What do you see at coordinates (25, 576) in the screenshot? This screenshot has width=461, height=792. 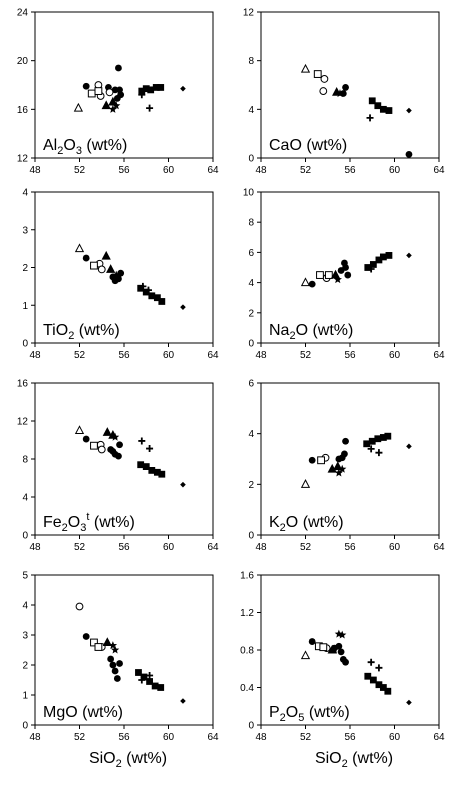 I see `y-tick-label: 5` at bounding box center [25, 576].